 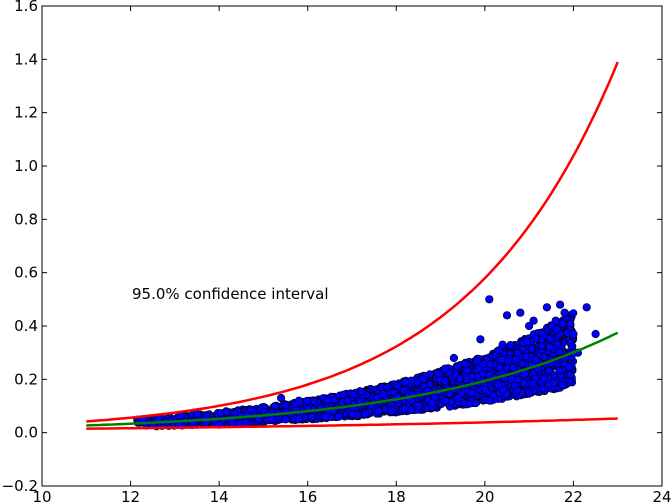 What do you see at coordinates (230, 294) in the screenshot?
I see `confidence-interval-annotation: 95.0% confidence interval` at bounding box center [230, 294].